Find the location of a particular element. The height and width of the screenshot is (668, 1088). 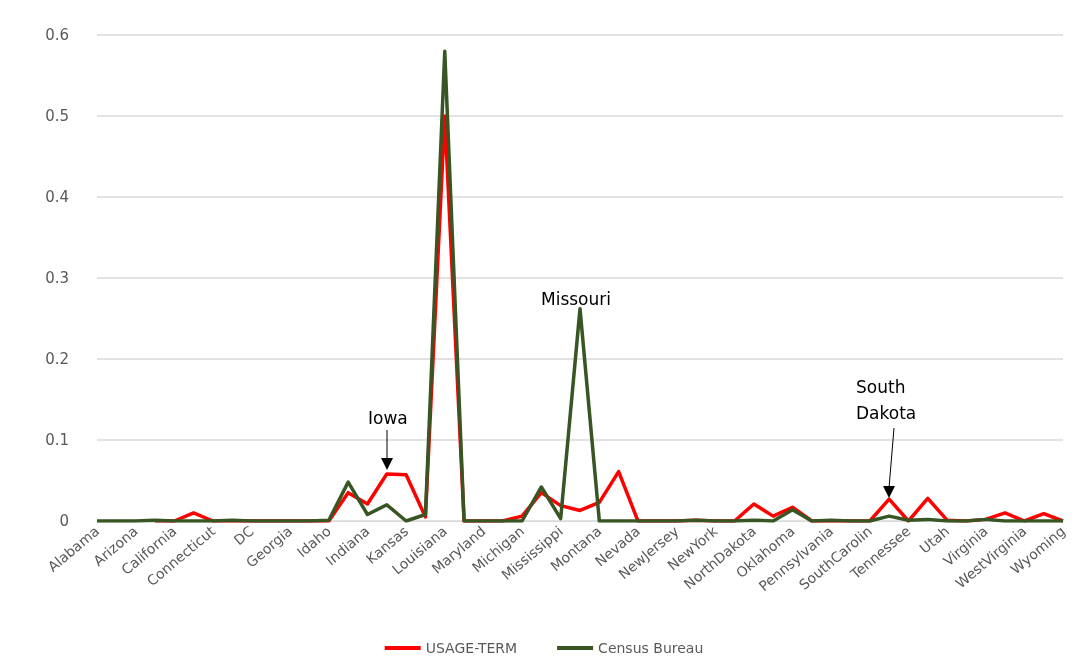

y-tick-label: 0.3 is located at coordinates (57, 278).